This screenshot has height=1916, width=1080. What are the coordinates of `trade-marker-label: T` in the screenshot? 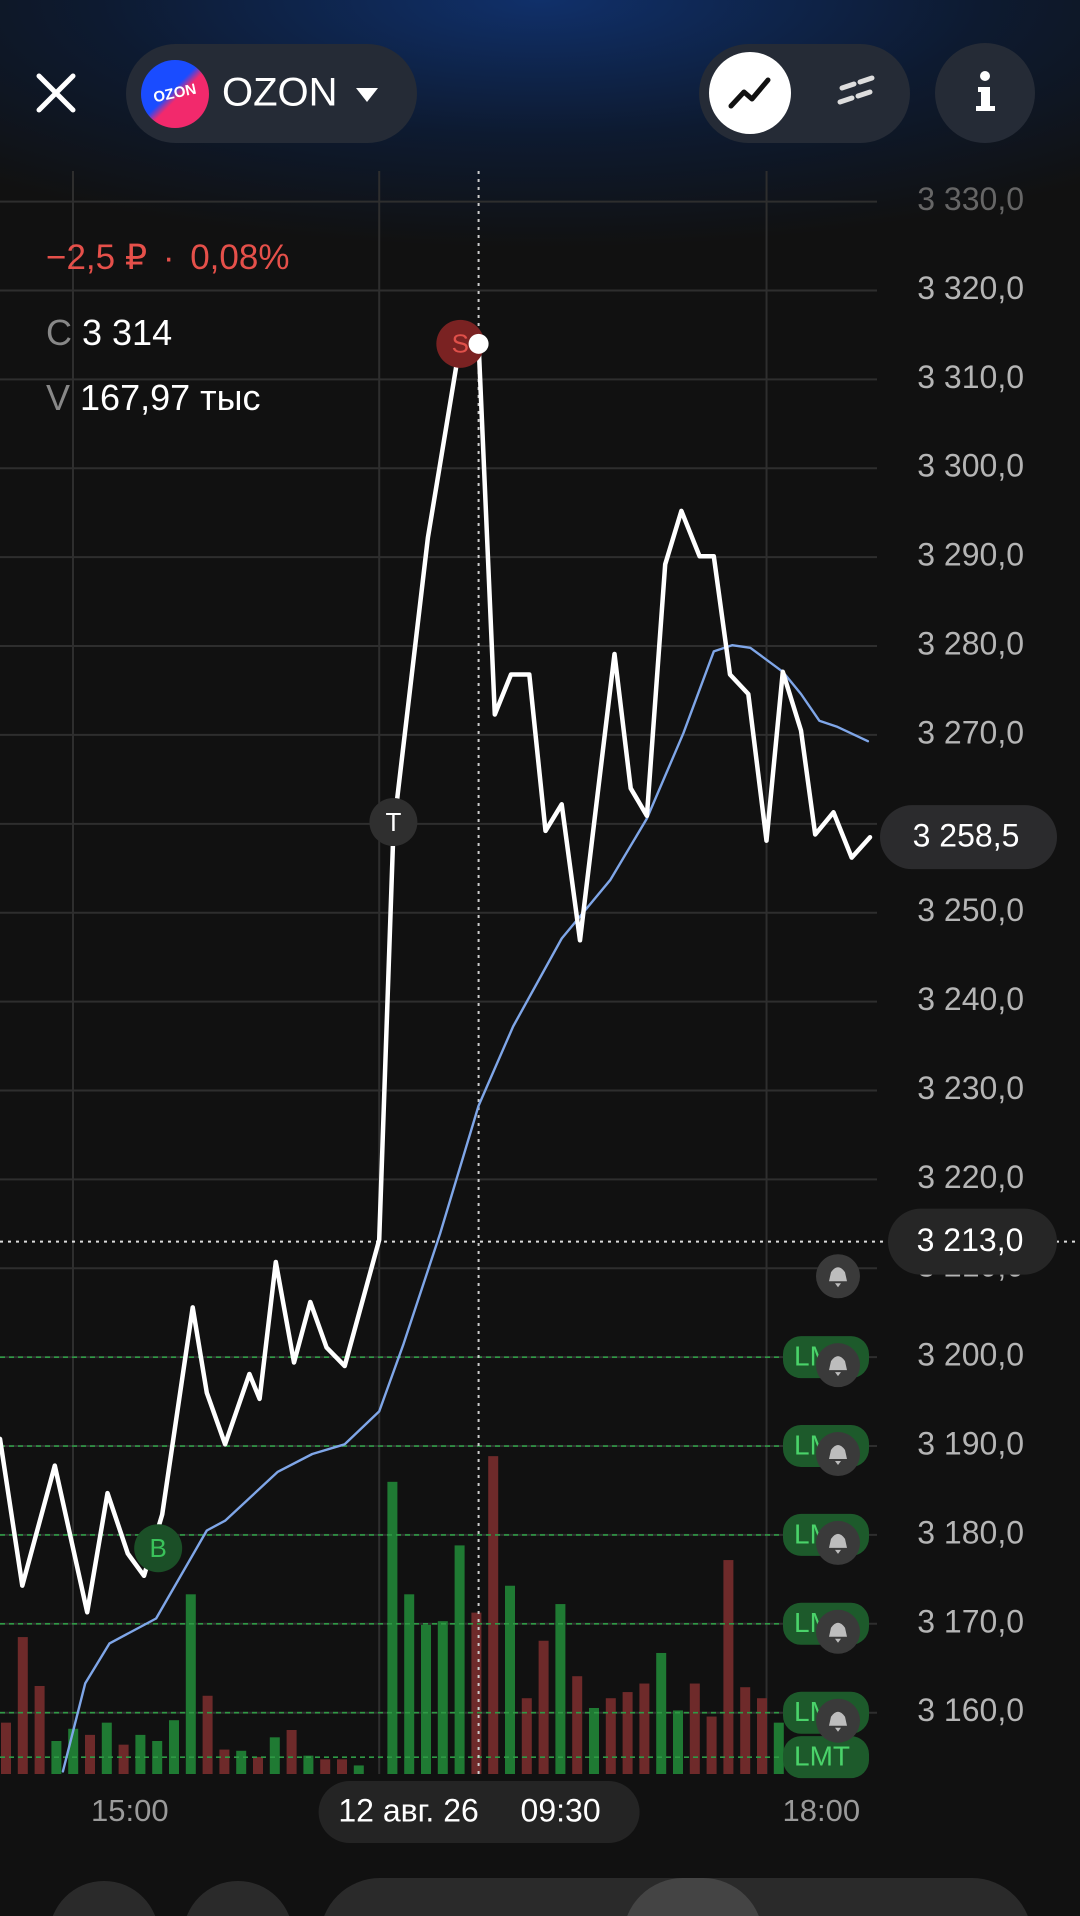 It's located at (393, 822).